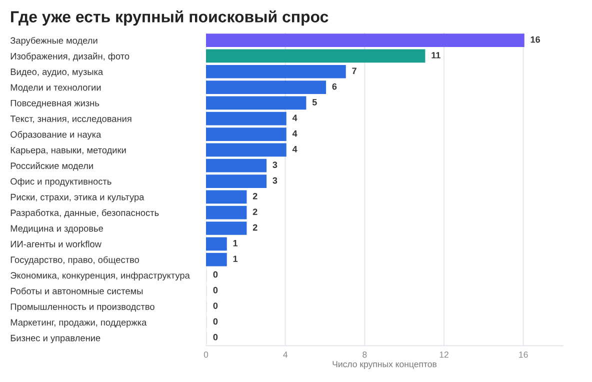 The height and width of the screenshot is (382, 592). I want to click on data-label: 16, so click(535, 39).